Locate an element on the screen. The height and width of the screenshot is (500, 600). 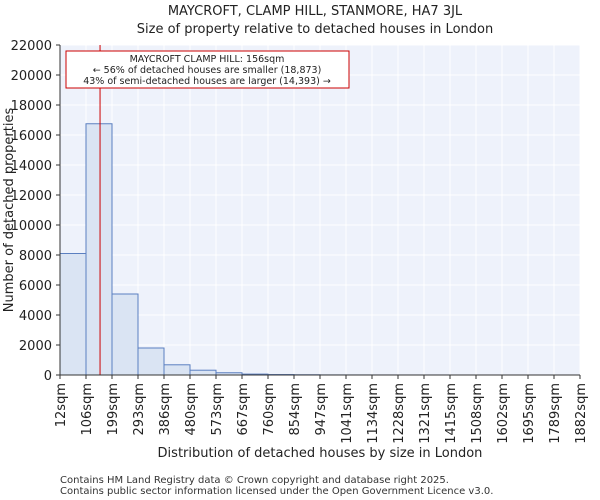
bar-480sqm is located at coordinates (203, 372).